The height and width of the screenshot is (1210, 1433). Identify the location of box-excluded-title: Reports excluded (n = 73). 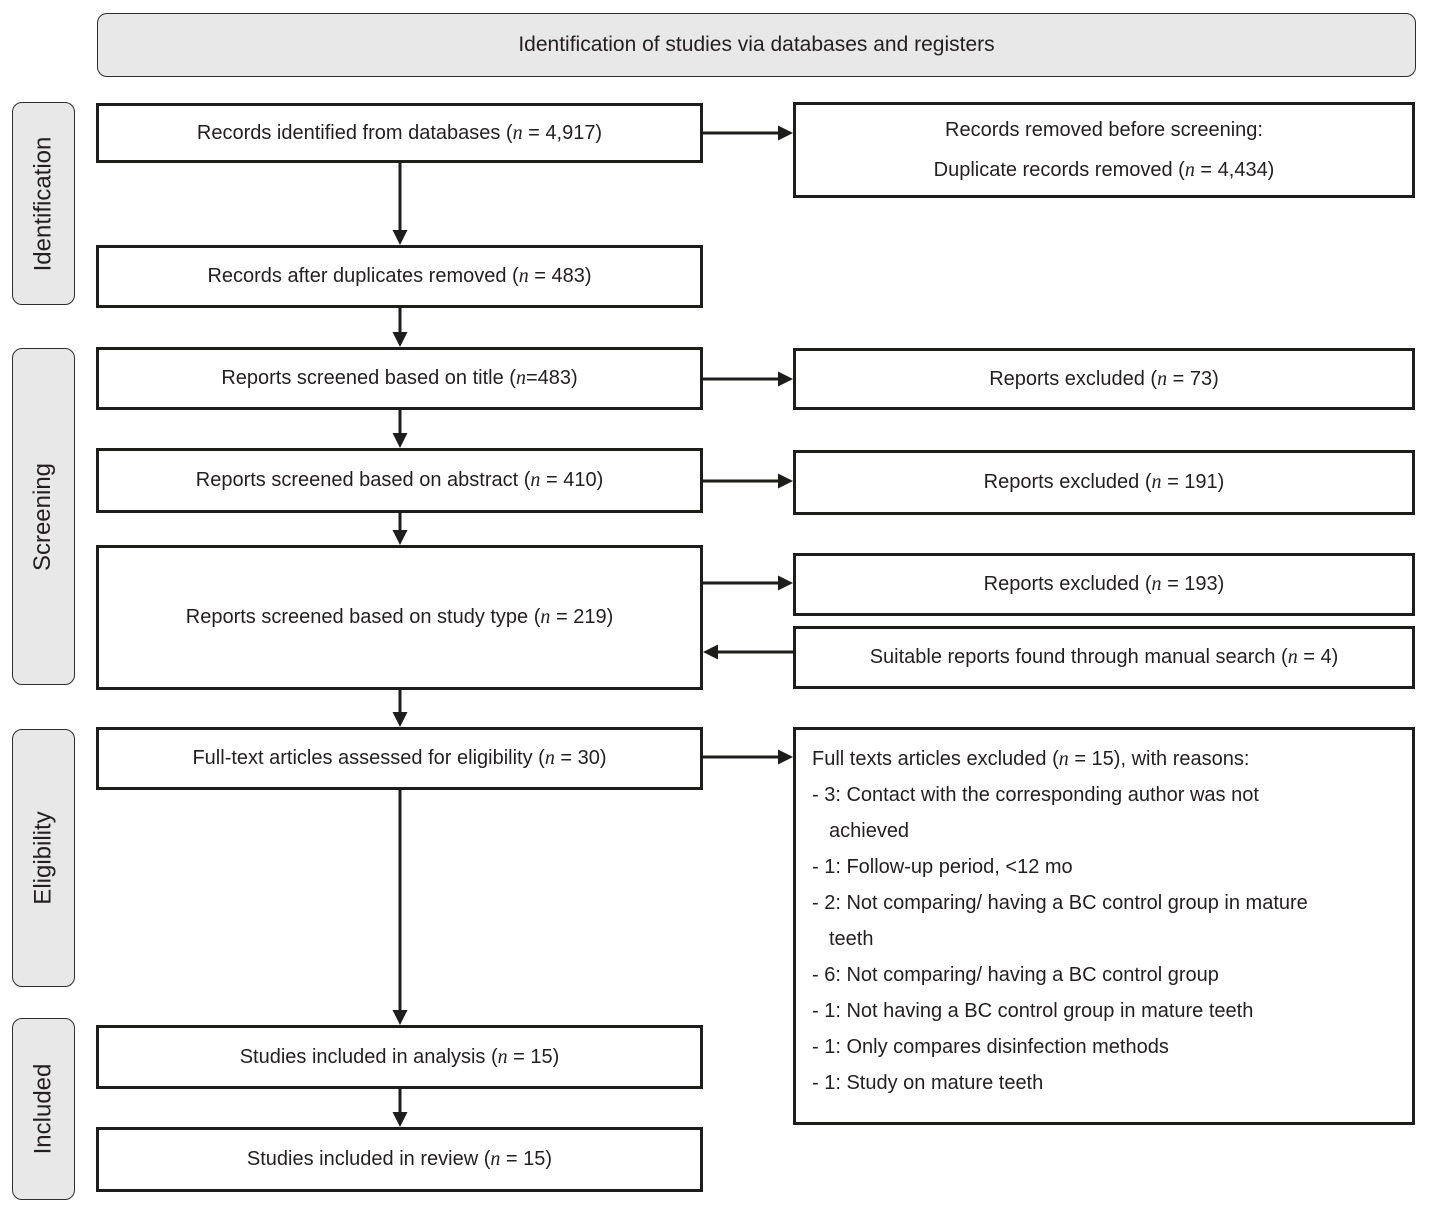
(1104, 379).